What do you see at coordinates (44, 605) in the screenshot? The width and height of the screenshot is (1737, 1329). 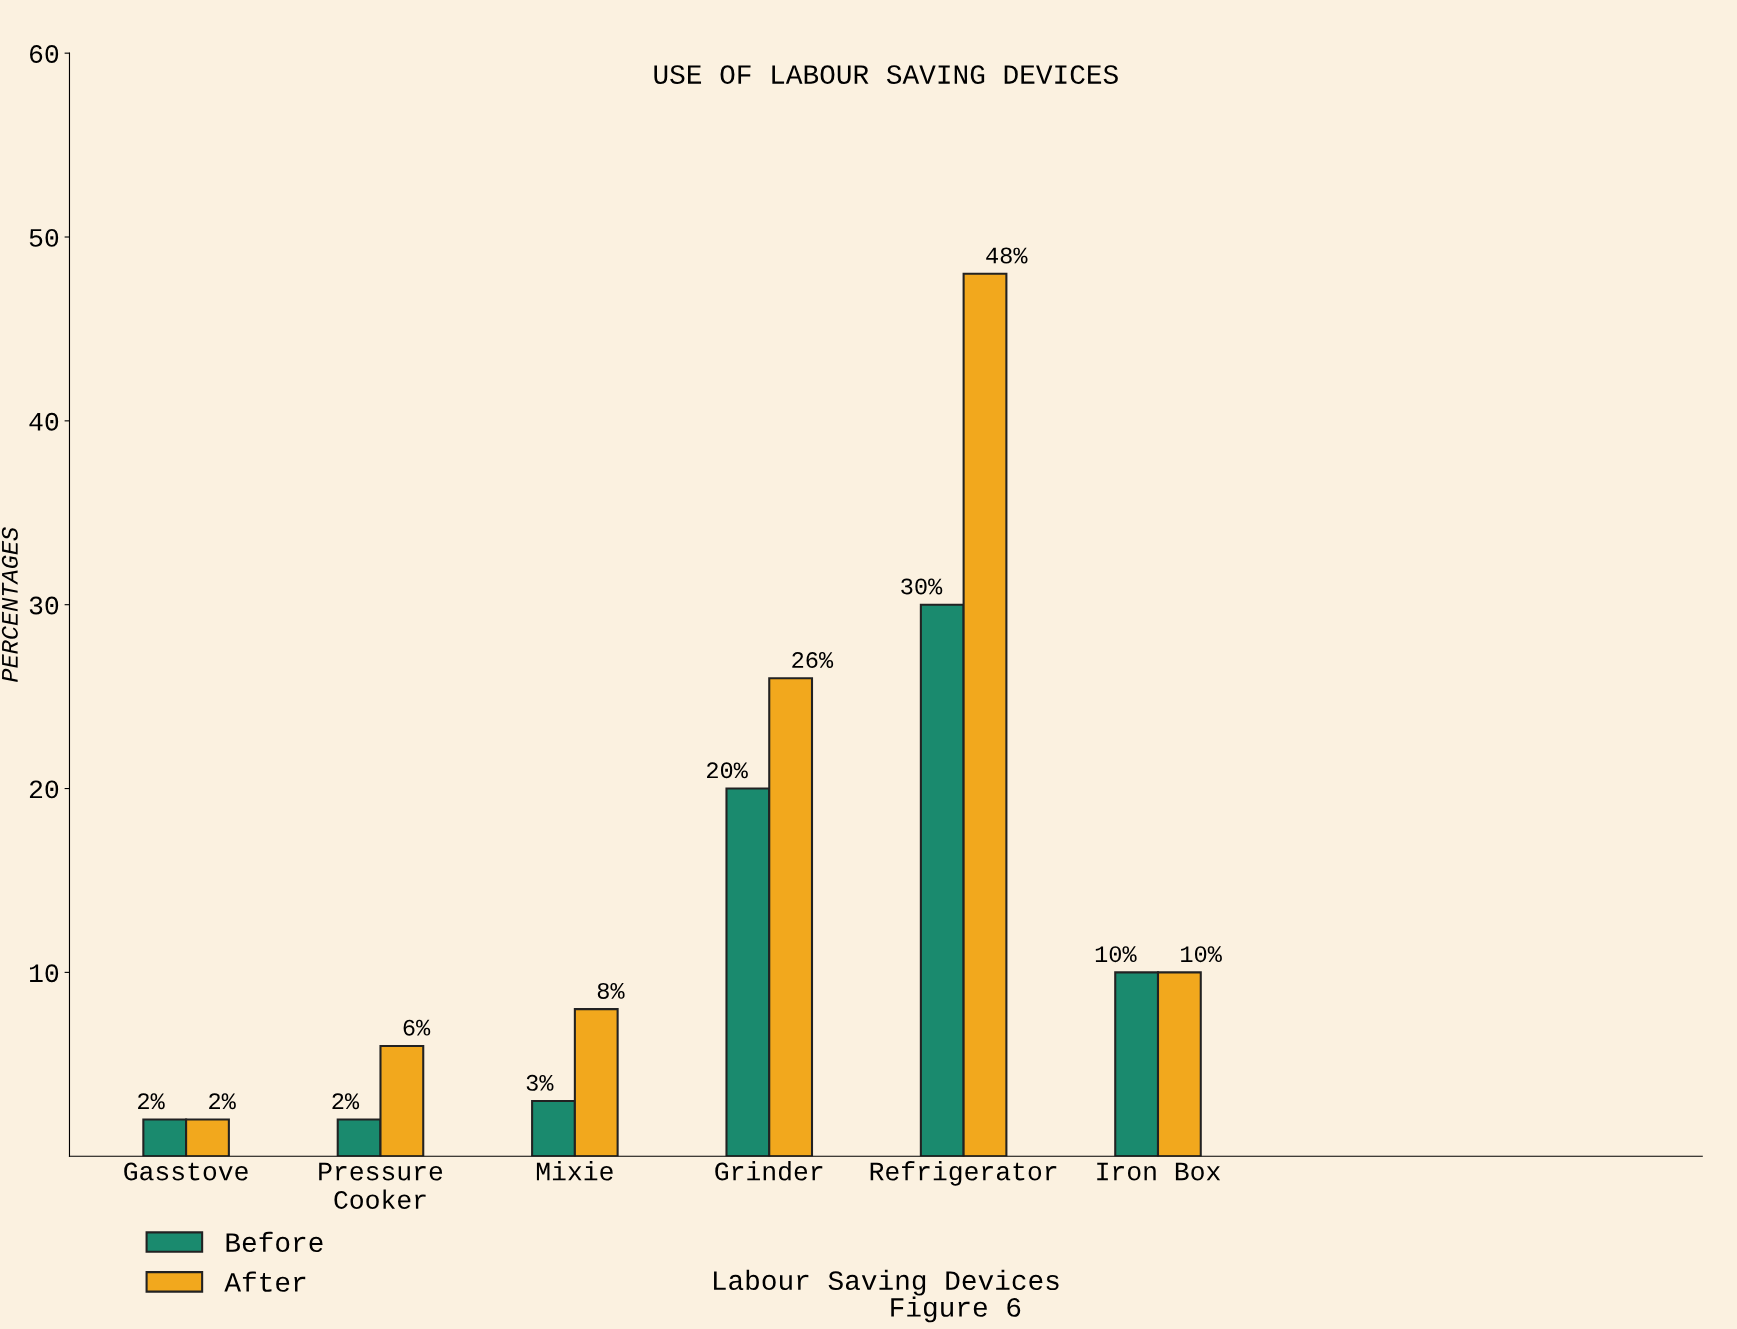 I see `y-tick-label: 30` at bounding box center [44, 605].